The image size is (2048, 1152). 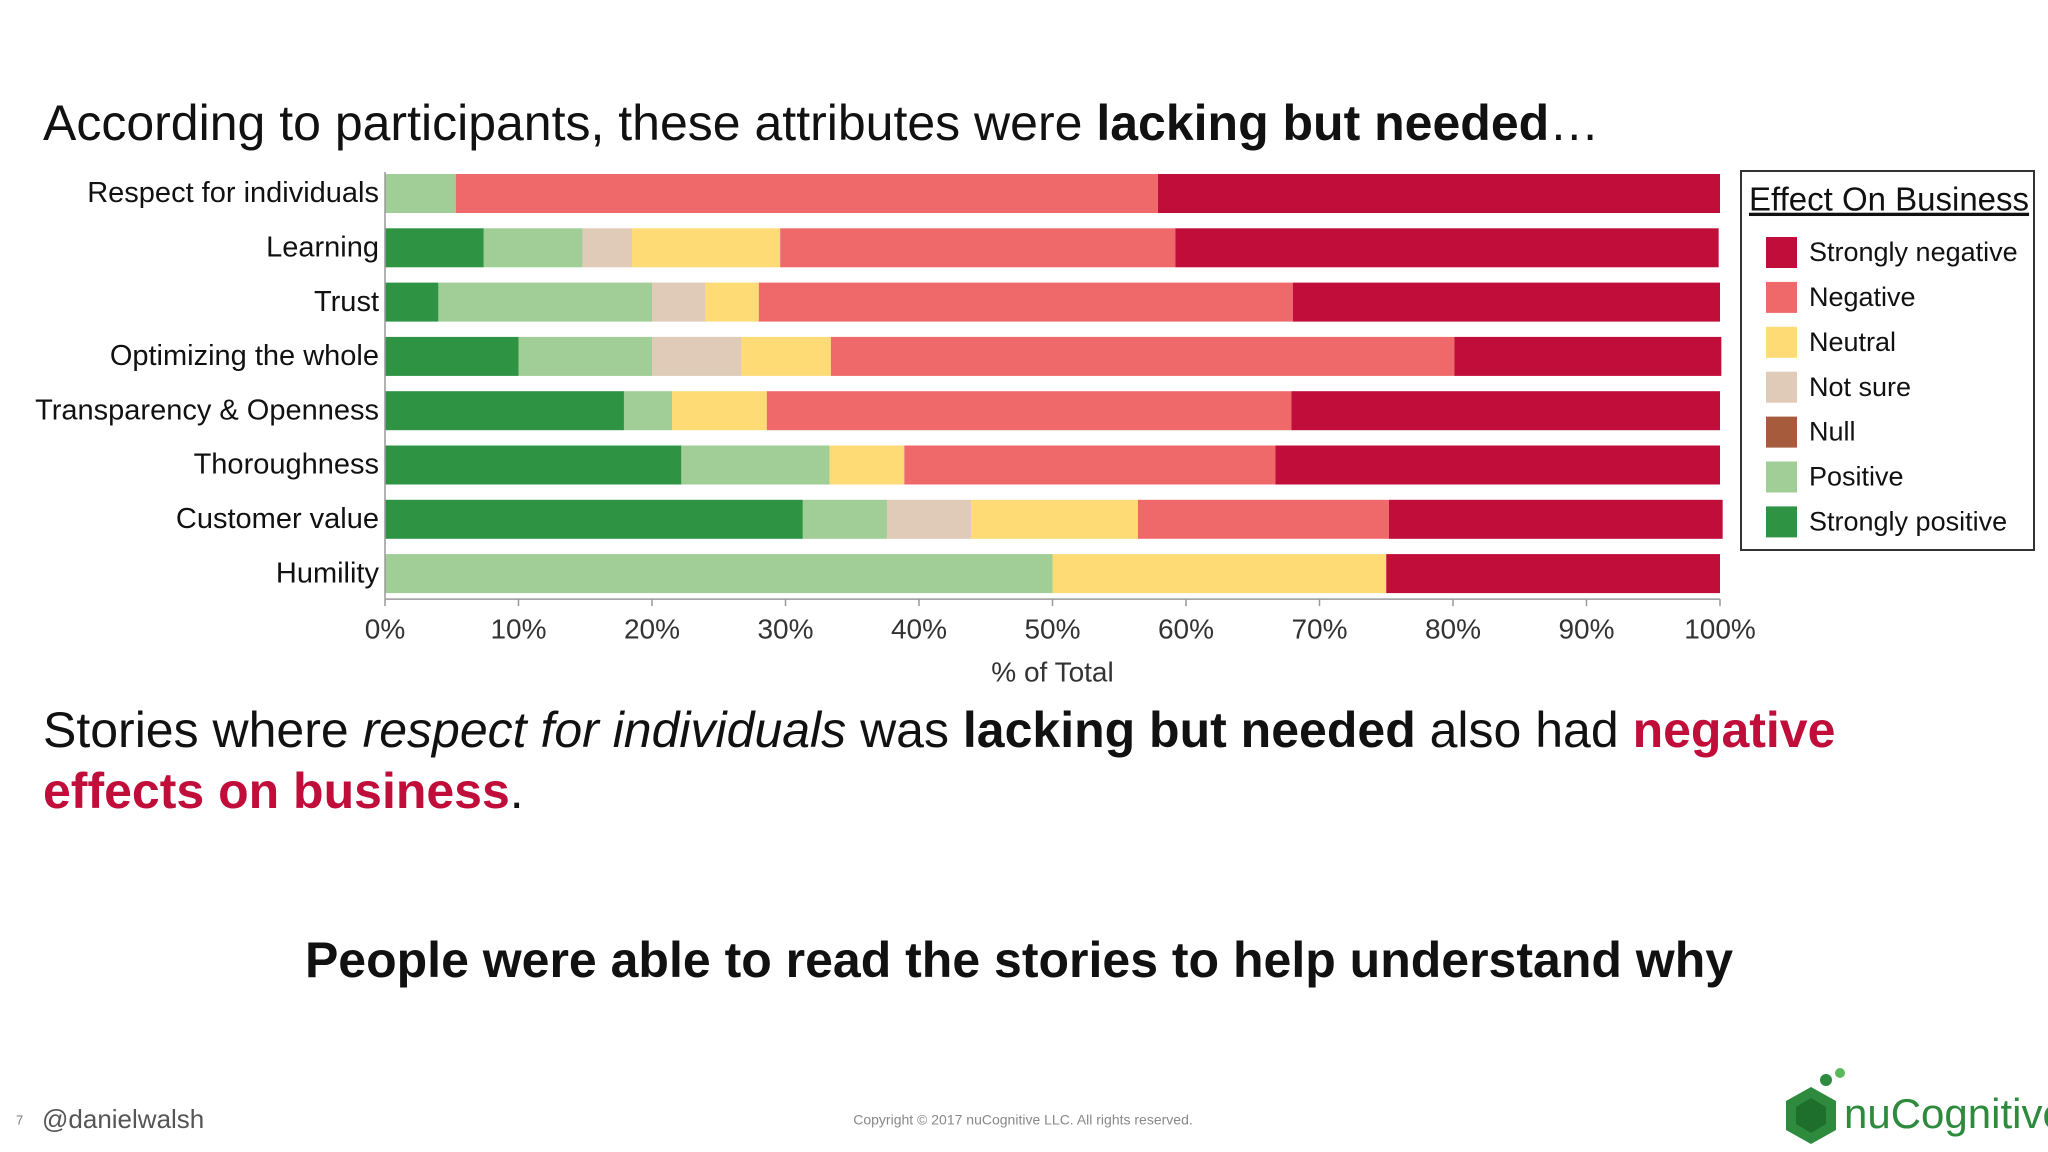 What do you see at coordinates (1889, 199) in the screenshot?
I see `legend-title: Effect On Business` at bounding box center [1889, 199].